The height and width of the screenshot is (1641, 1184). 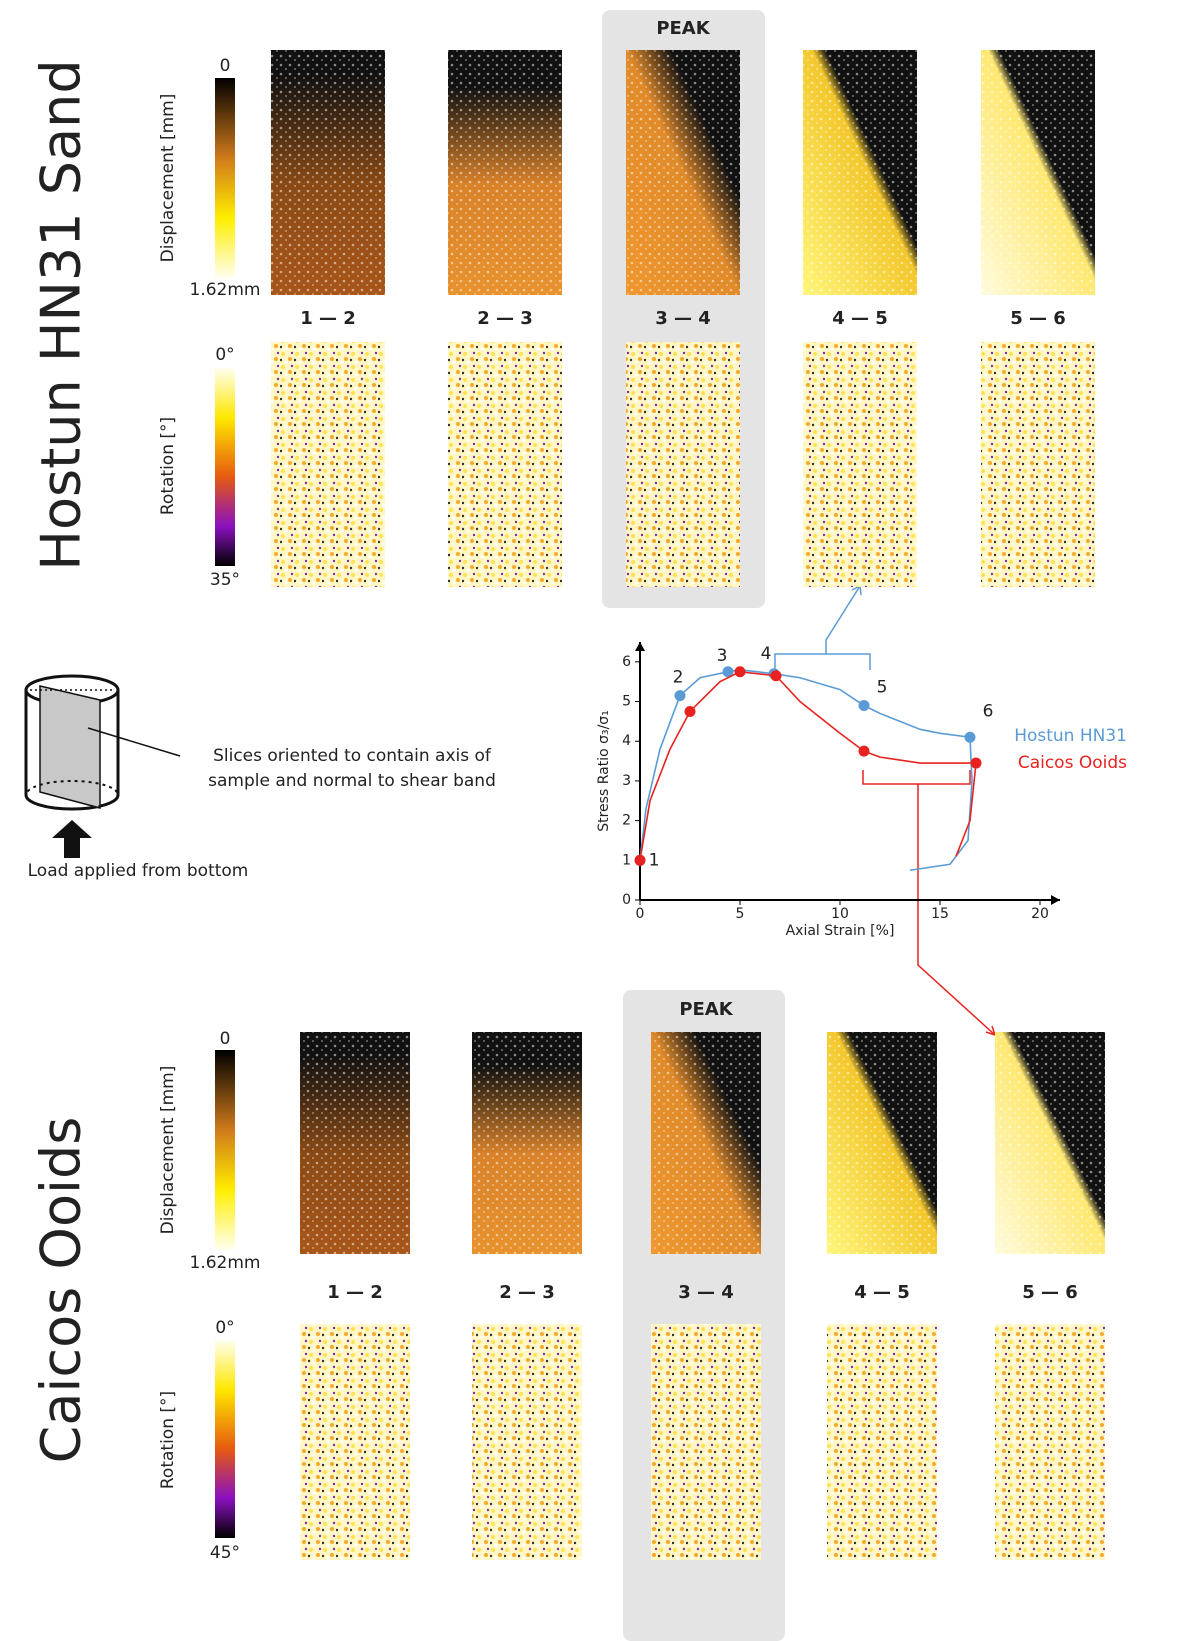 I want to click on sample-schematic, so click(x=102, y=766).